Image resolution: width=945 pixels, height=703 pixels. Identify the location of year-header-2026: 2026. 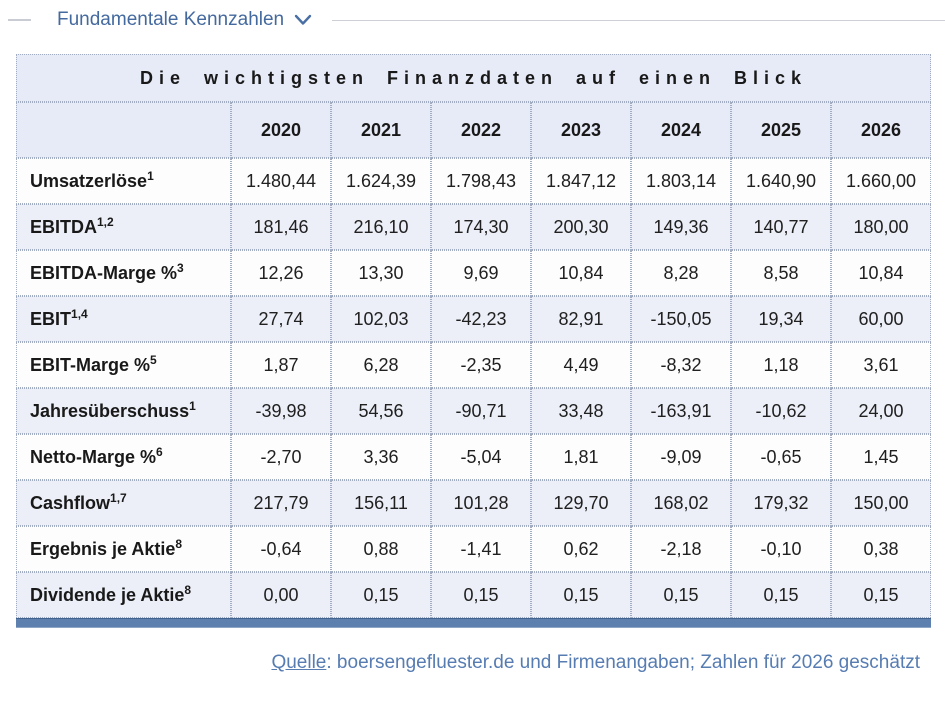
(881, 130).